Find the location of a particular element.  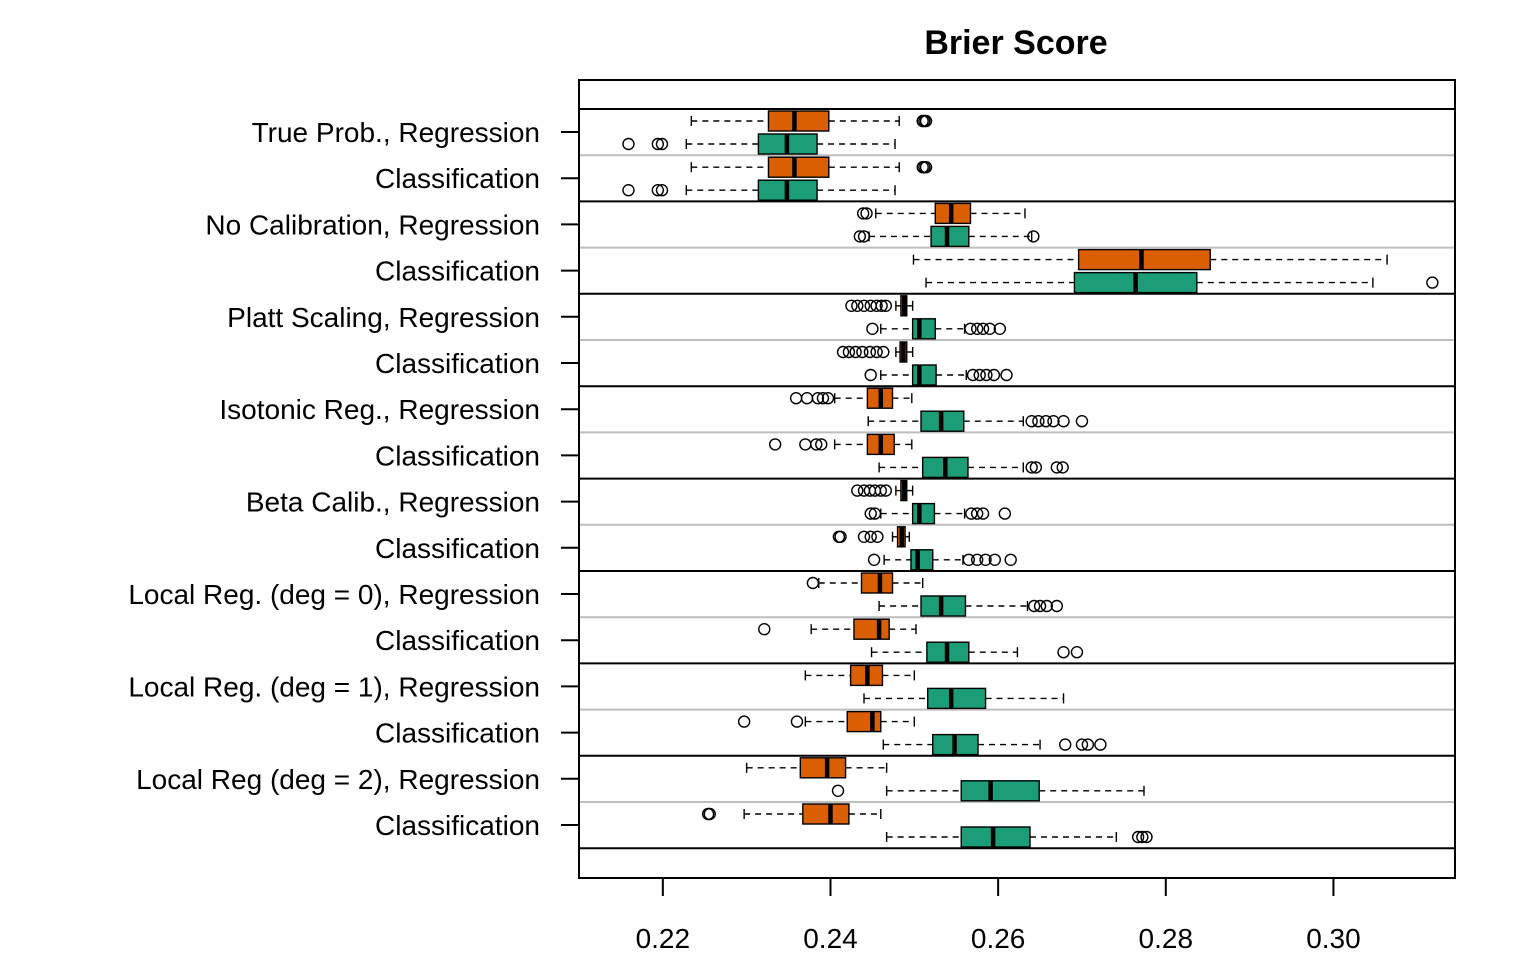

x-axis: 0.22 0.24 0.26 0.28 0.30 is located at coordinates (998, 915).